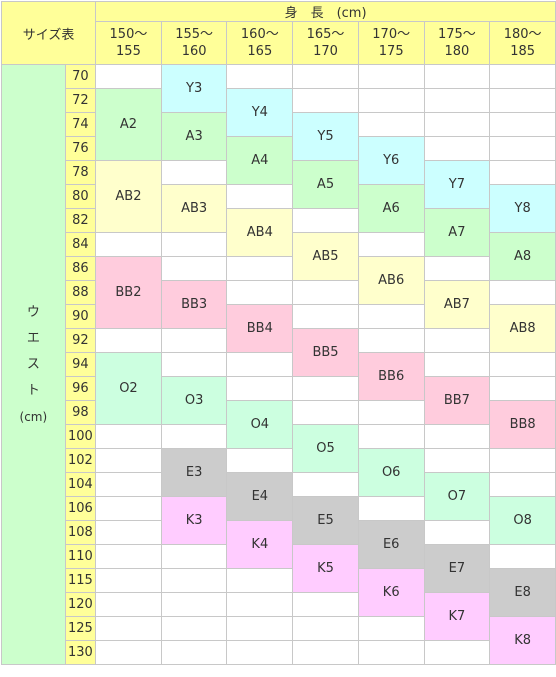 The image size is (556, 677). I want to click on height-range-to: 160, so click(194, 51).